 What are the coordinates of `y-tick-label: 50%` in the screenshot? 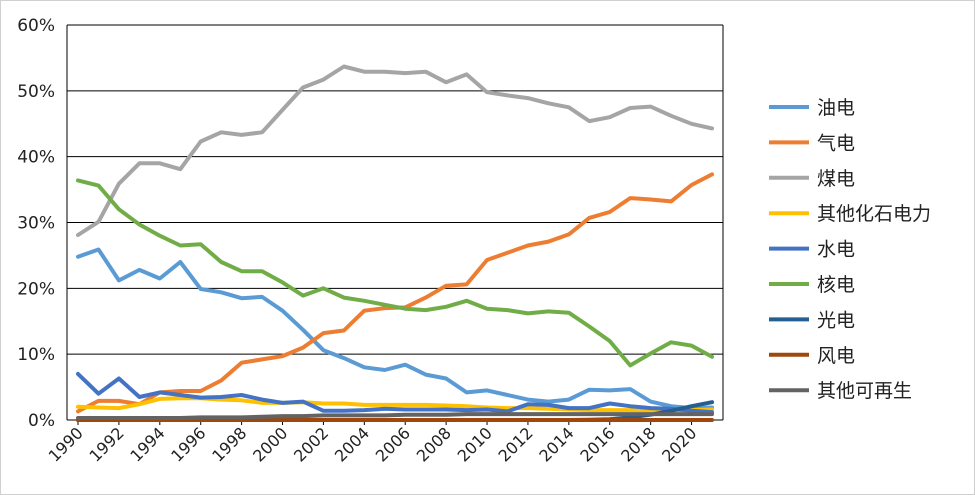 It's located at (36, 92).